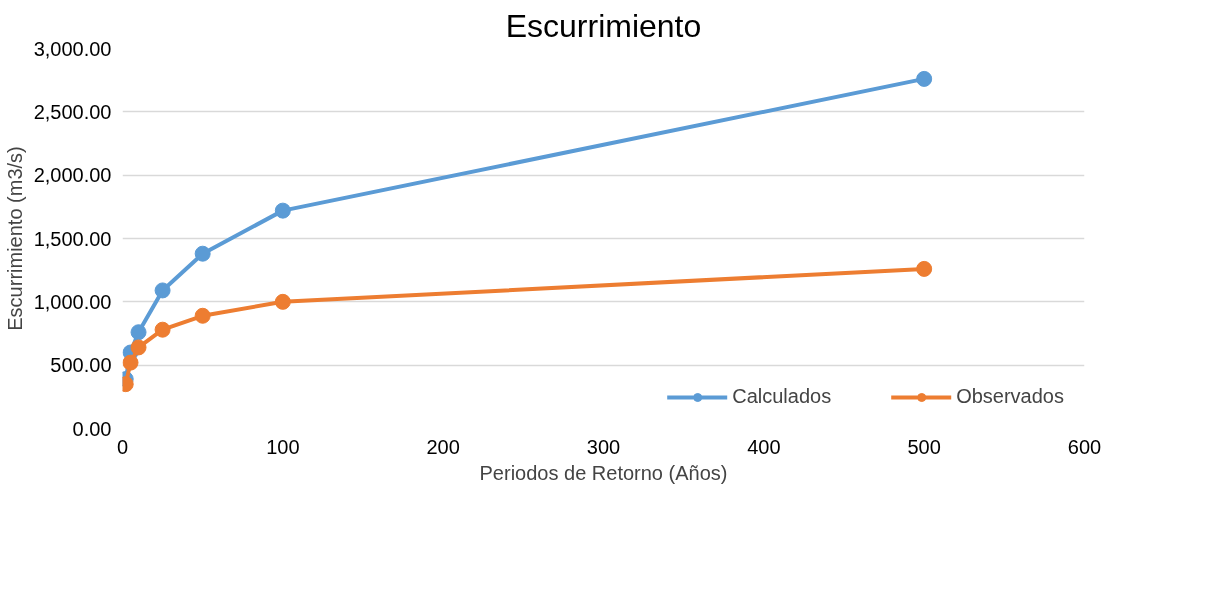 This screenshot has height=609, width=1212. I want to click on y-tick-label: 0.00, so click(92, 428).